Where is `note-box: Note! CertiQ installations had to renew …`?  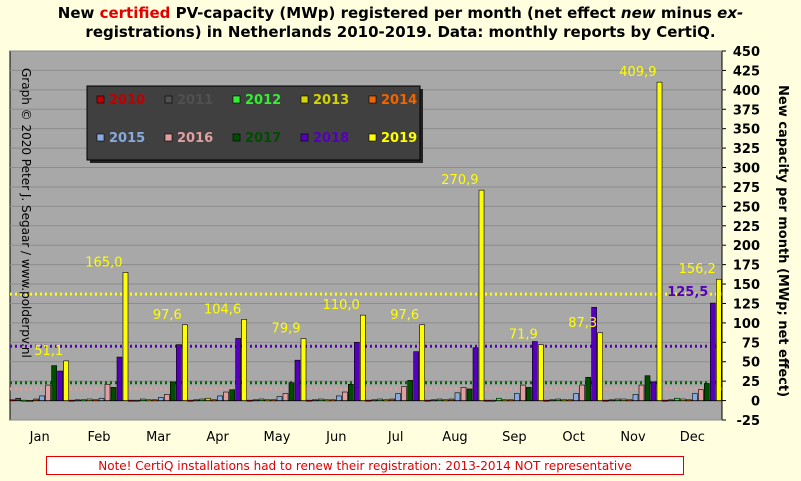
note-box: Note! CertiQ installations had to renew … is located at coordinates (365, 465).